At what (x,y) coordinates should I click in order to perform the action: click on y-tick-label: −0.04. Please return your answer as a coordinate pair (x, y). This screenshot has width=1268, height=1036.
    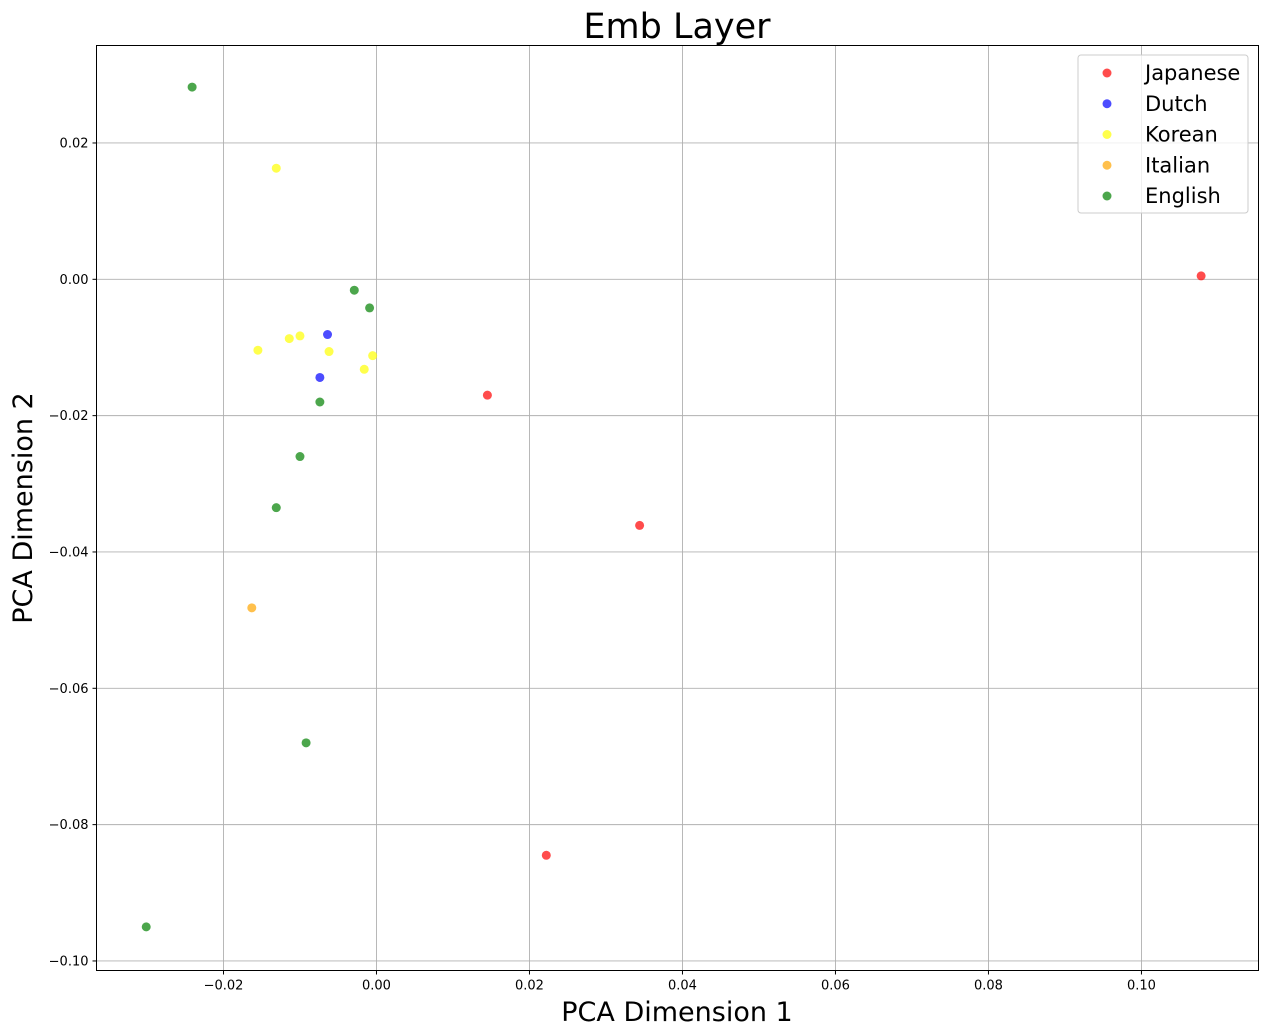
    Looking at the image, I should click on (69, 552).